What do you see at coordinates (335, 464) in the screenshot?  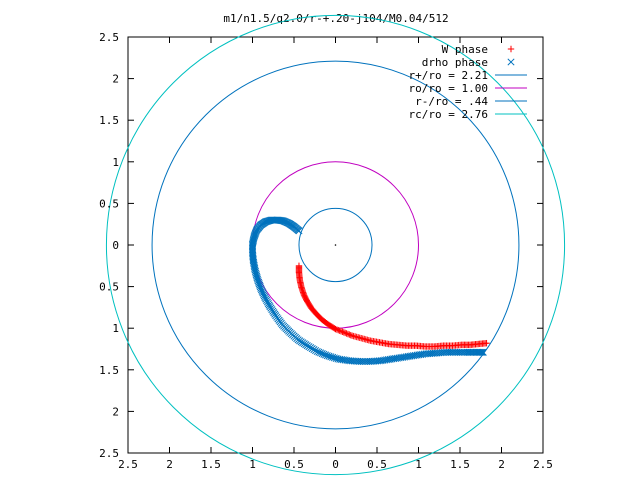 I see `x-tick-label: 0` at bounding box center [335, 464].